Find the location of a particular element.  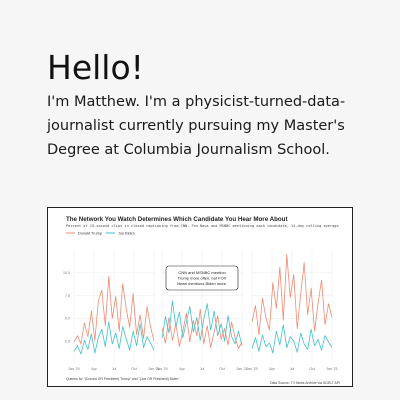

annotation-line-3: News mentions Biden more. is located at coordinates (202, 283).